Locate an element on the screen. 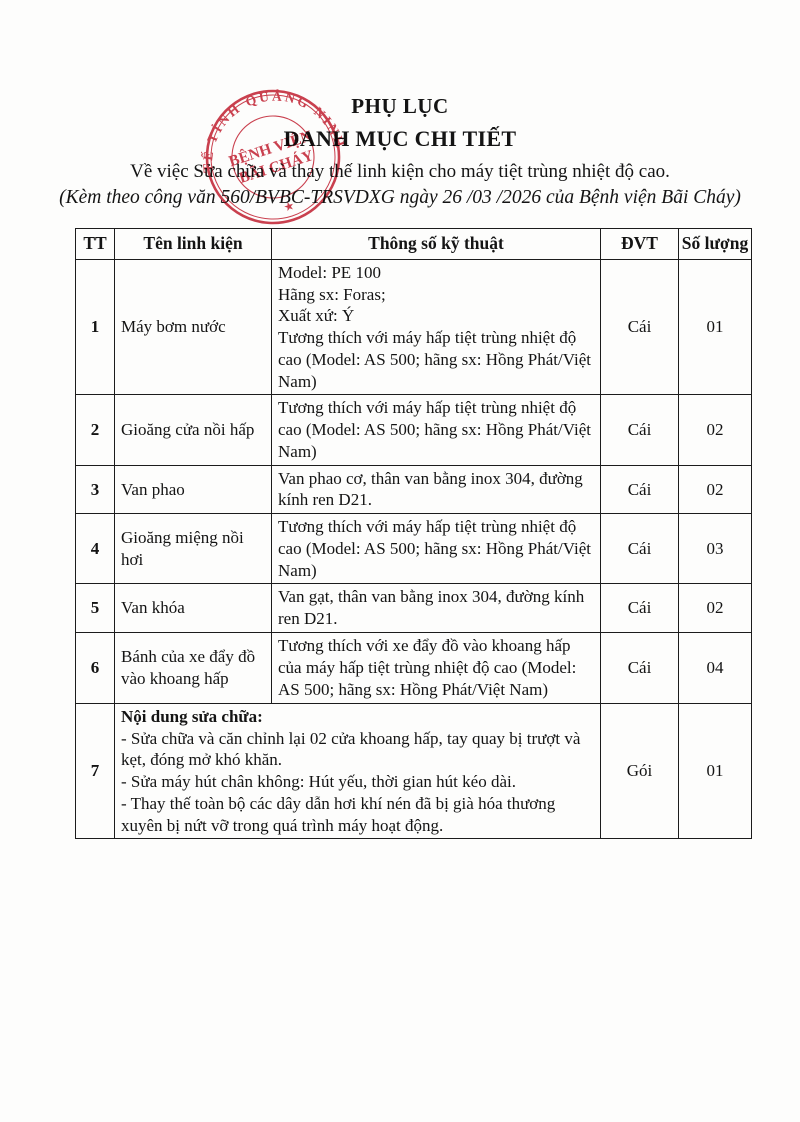 The height and width of the screenshot is (1122, 800). row-number-cell: 4 is located at coordinates (95, 549).